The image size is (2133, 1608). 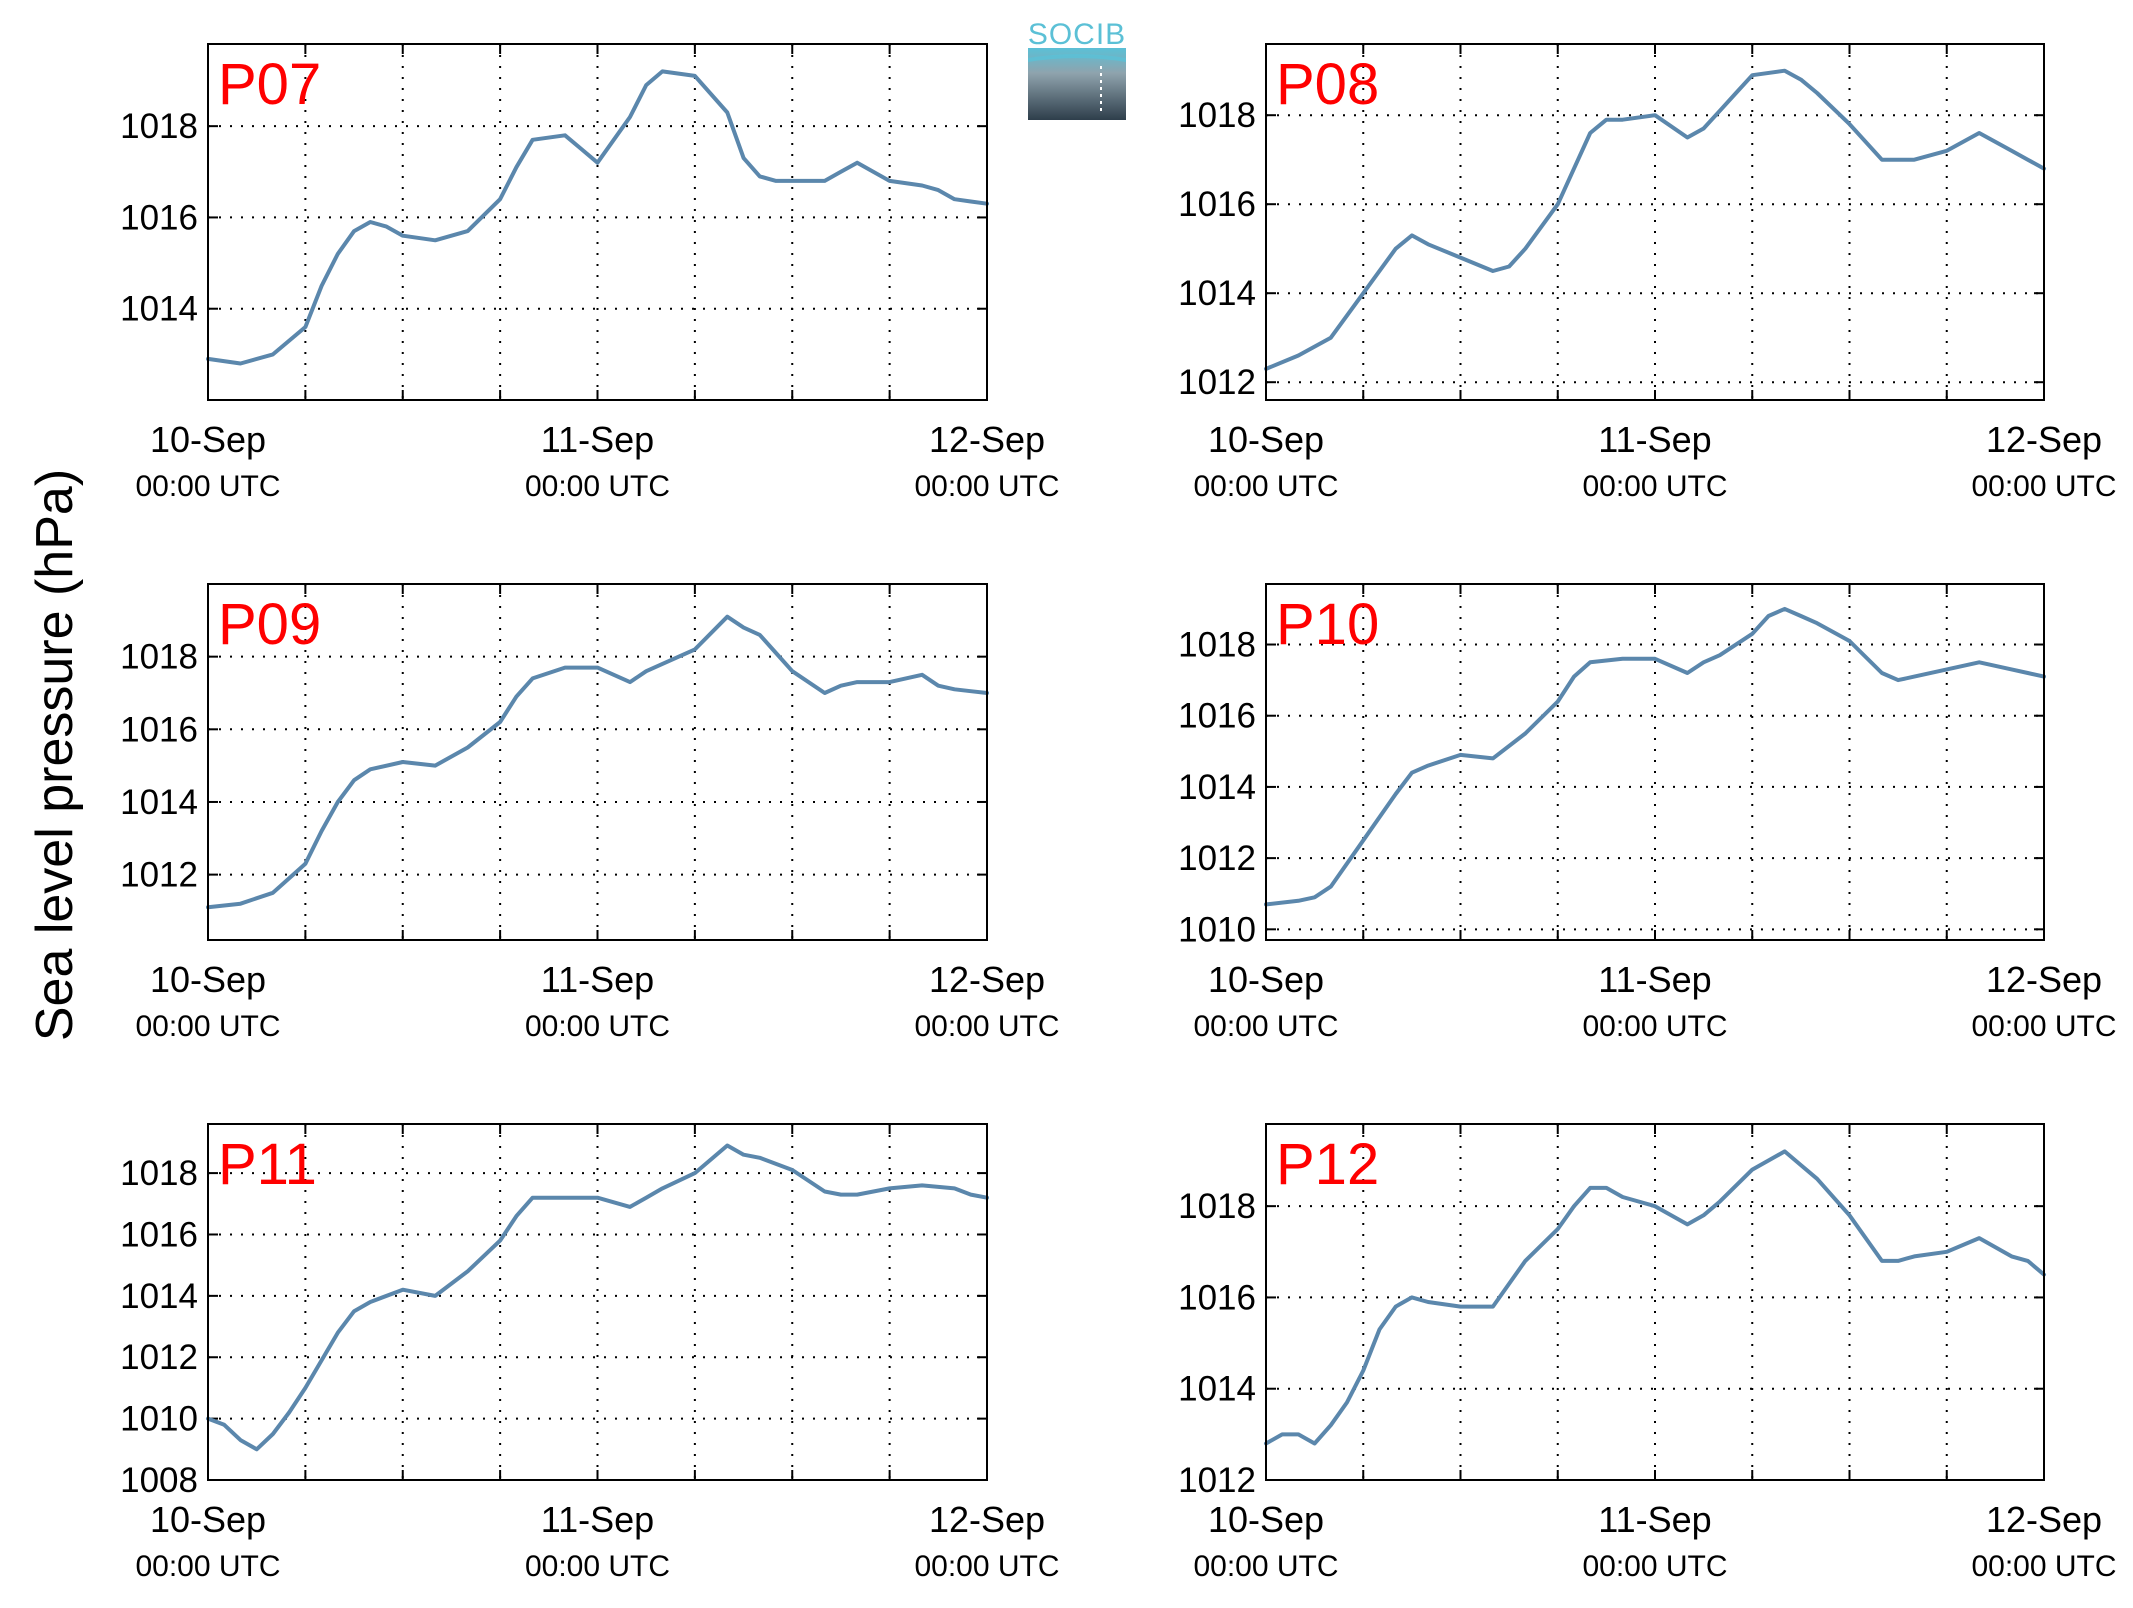 I want to click on socib-logo-block, so click(x=1077, y=84).